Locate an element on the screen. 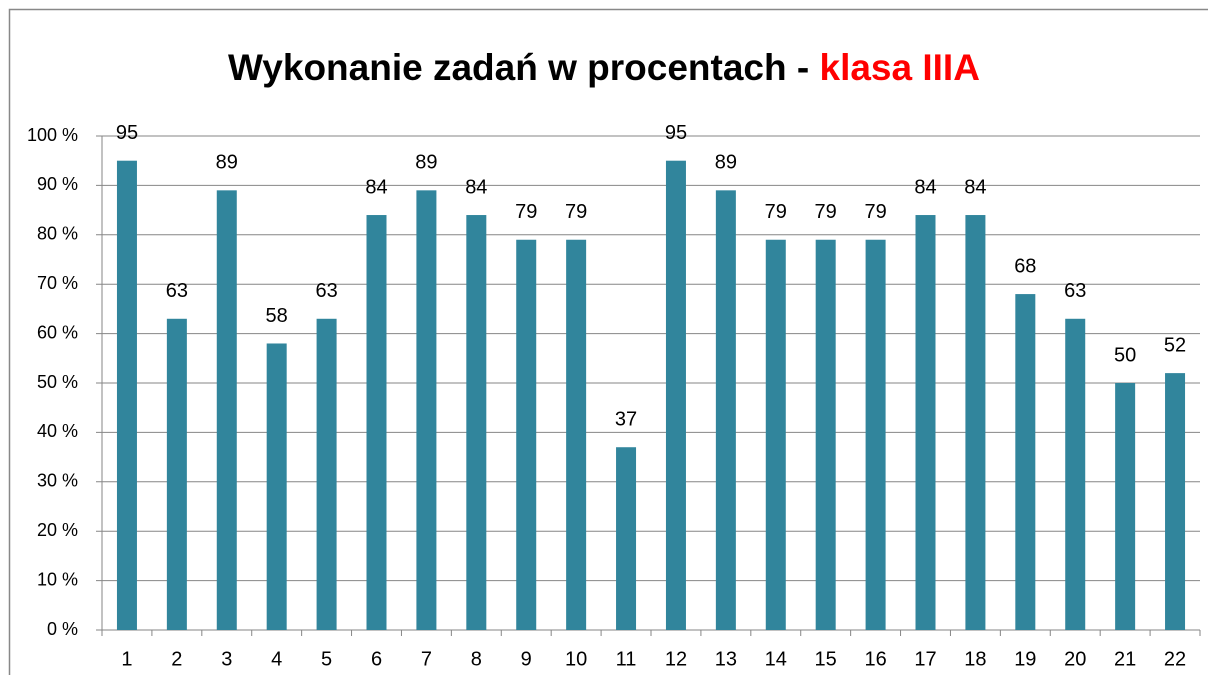  x-tick-label: 15 is located at coordinates (826, 659).